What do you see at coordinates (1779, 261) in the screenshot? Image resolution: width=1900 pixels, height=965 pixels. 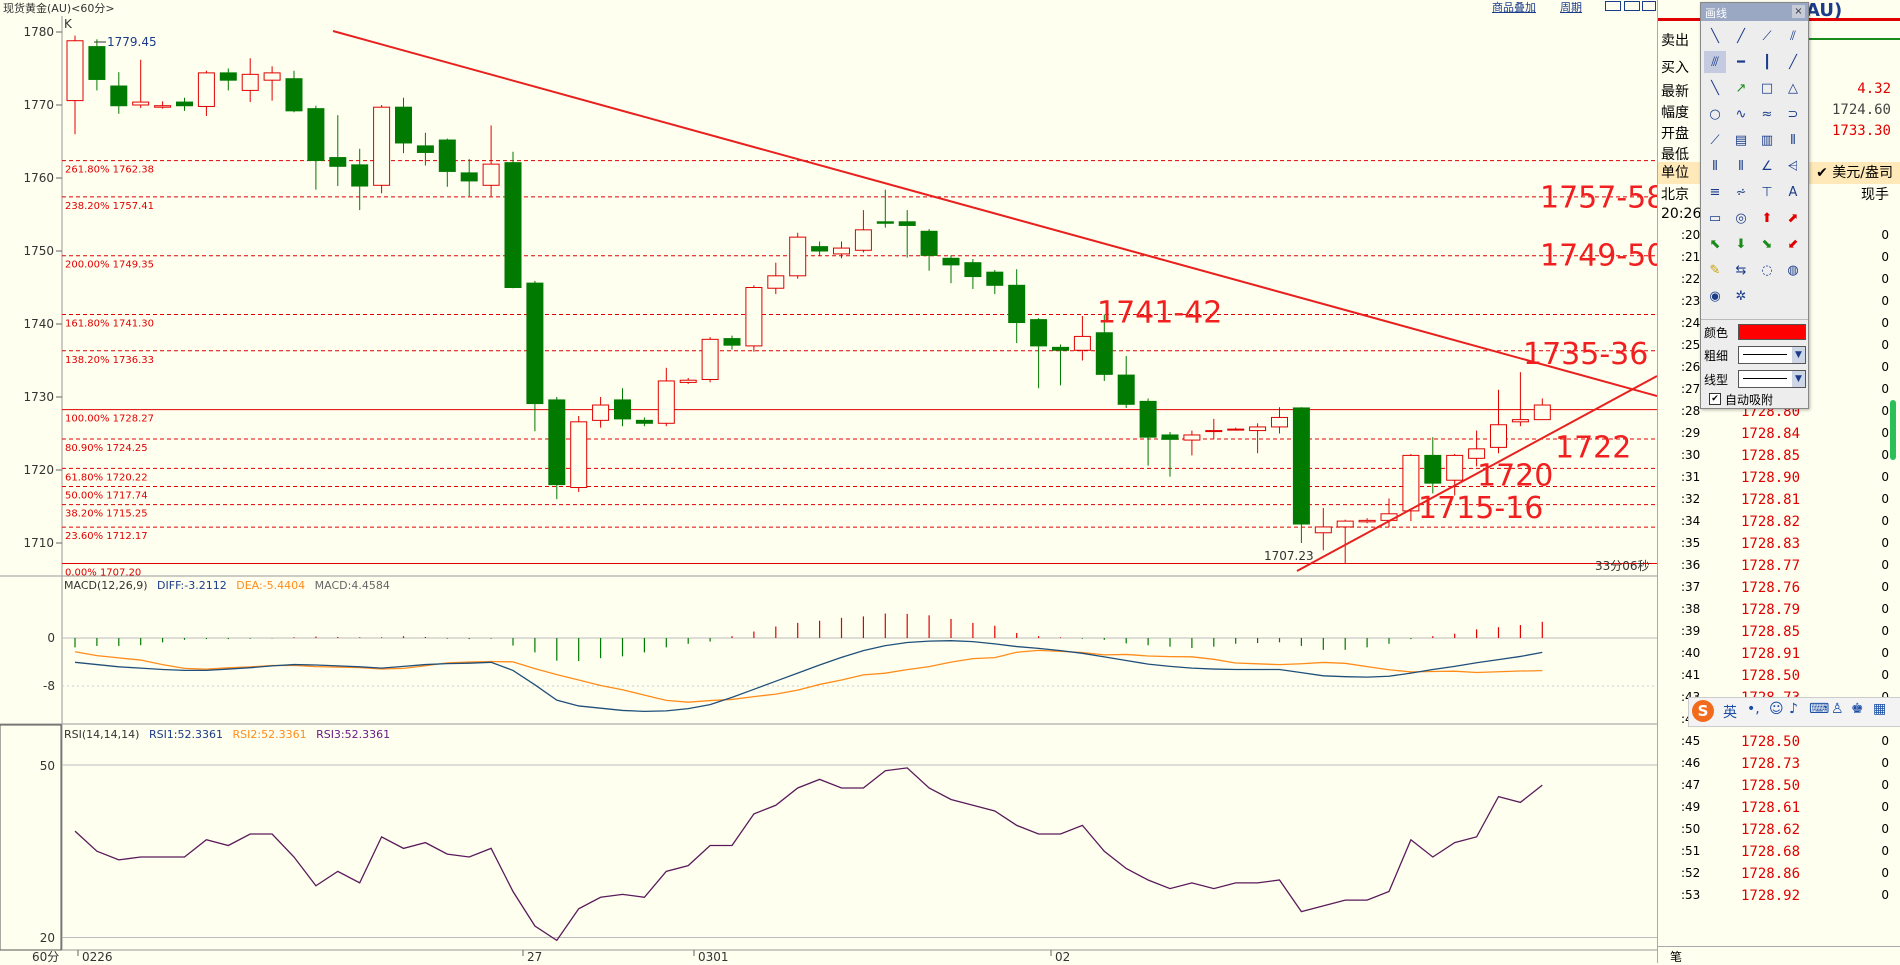 I see `tick-row: :21 0` at bounding box center [1779, 261].